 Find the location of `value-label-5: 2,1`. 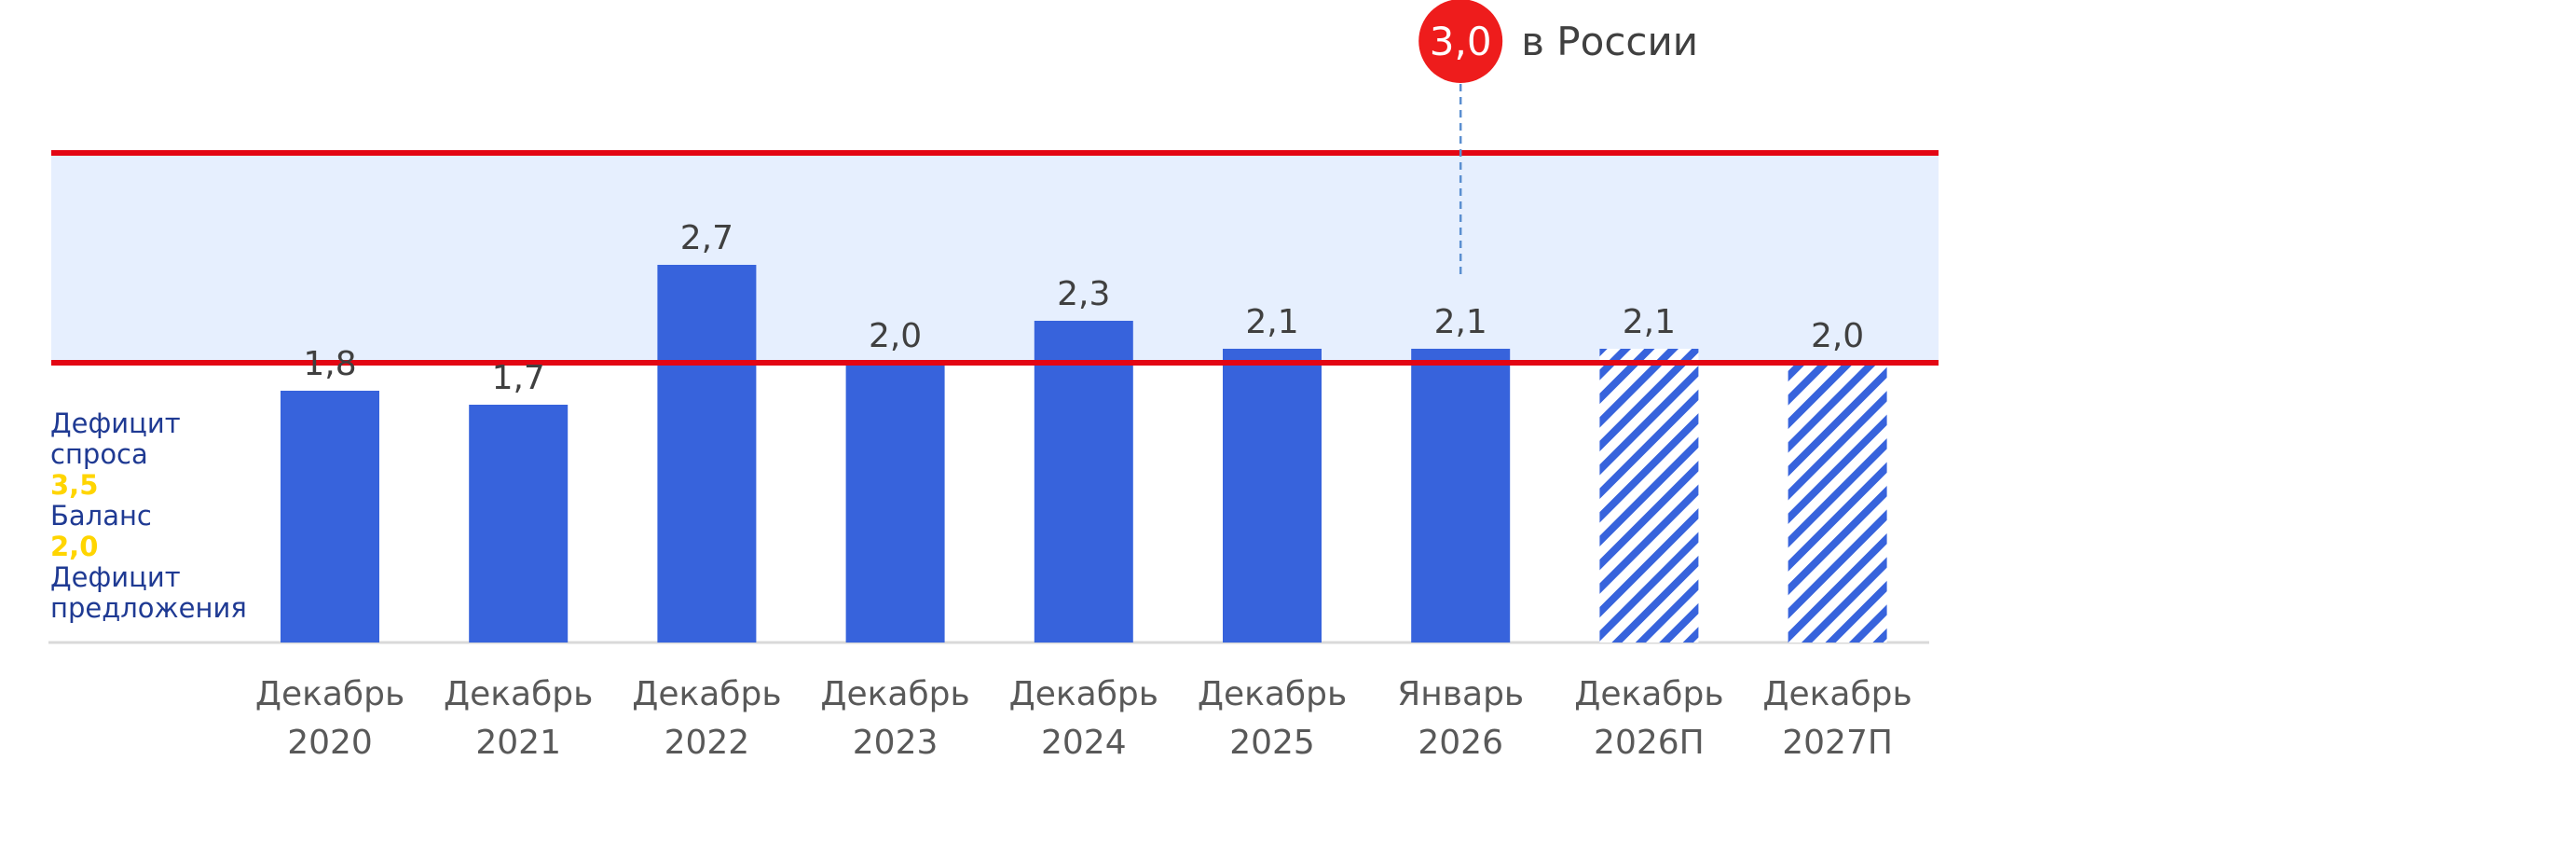

value-label-5: 2,1 is located at coordinates (1271, 322).